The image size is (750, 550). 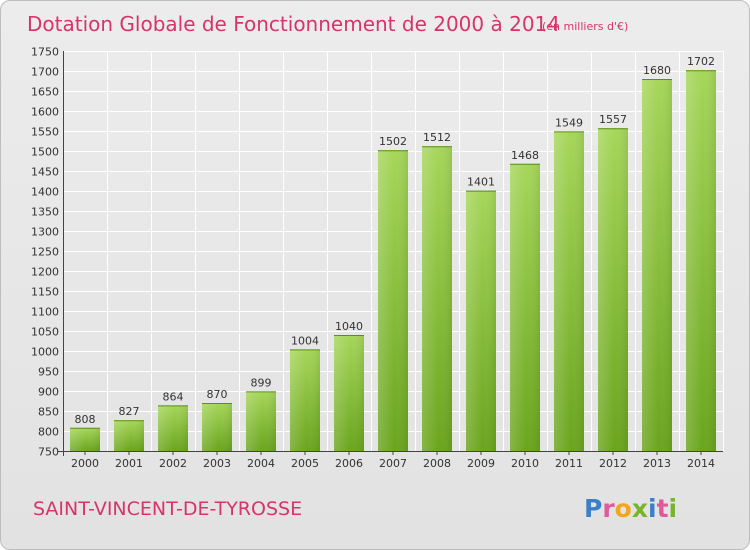 I want to click on y-tick-label: 1650, so click(x=45, y=92).